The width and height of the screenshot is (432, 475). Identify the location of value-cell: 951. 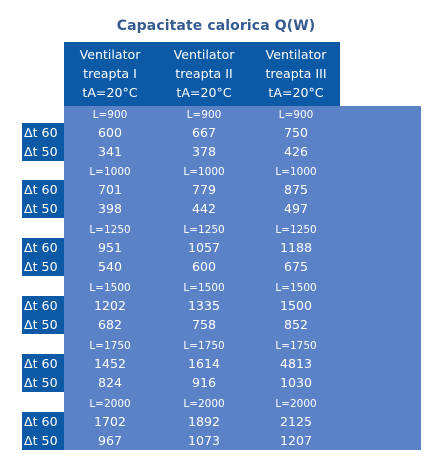
(110, 247).